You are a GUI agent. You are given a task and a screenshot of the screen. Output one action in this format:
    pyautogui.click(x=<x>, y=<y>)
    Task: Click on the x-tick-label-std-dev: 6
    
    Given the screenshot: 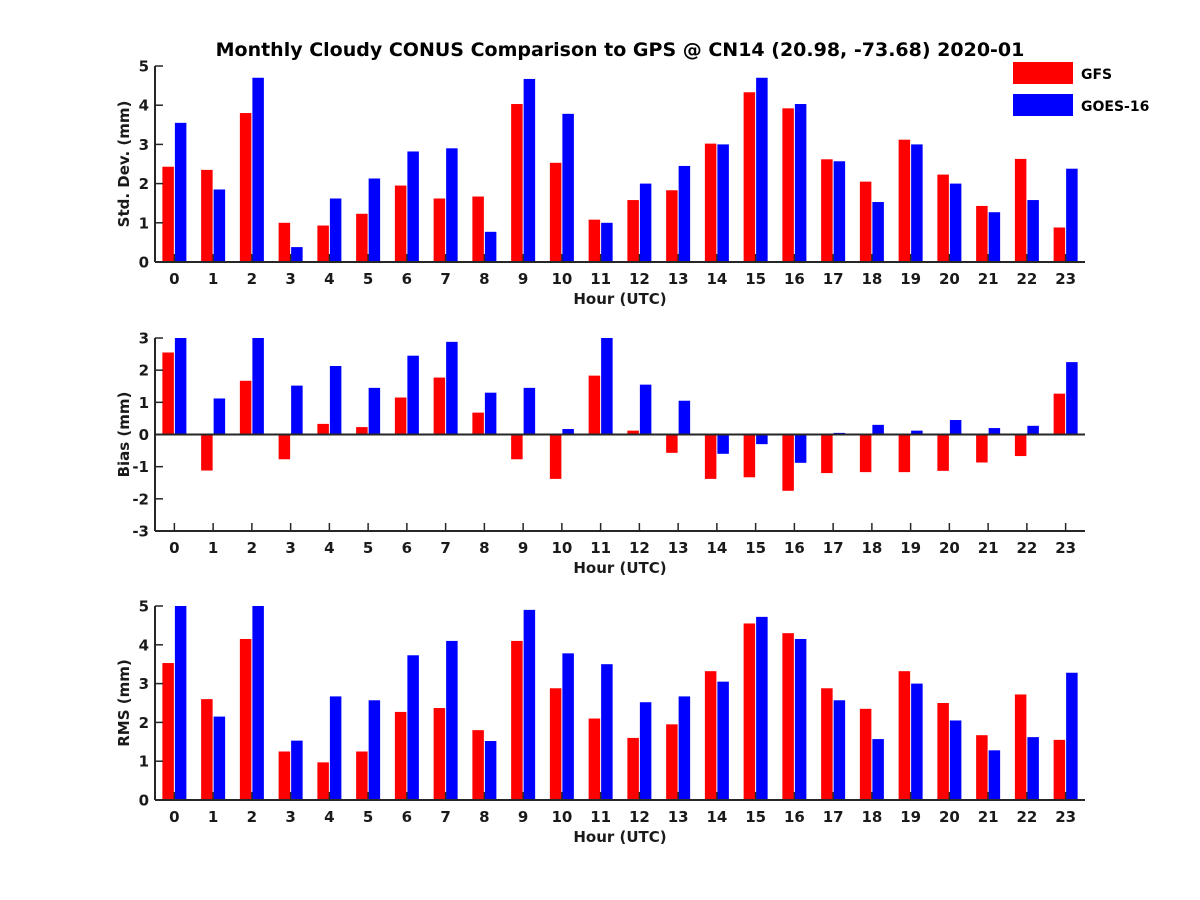 What is the action you would take?
    pyautogui.click(x=407, y=279)
    